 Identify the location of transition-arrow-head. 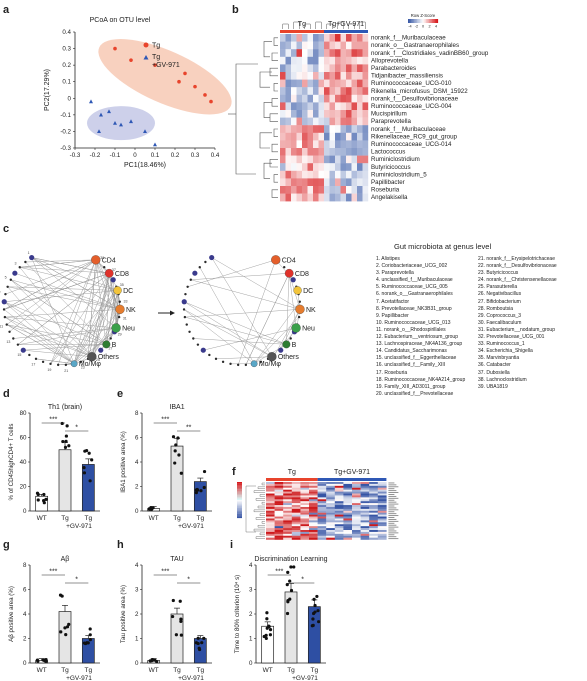
(172, 313).